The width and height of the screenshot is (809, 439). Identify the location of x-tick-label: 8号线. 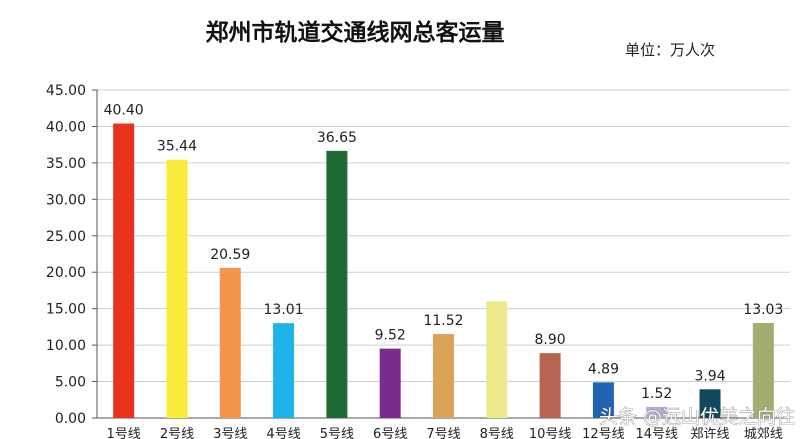
(497, 433).